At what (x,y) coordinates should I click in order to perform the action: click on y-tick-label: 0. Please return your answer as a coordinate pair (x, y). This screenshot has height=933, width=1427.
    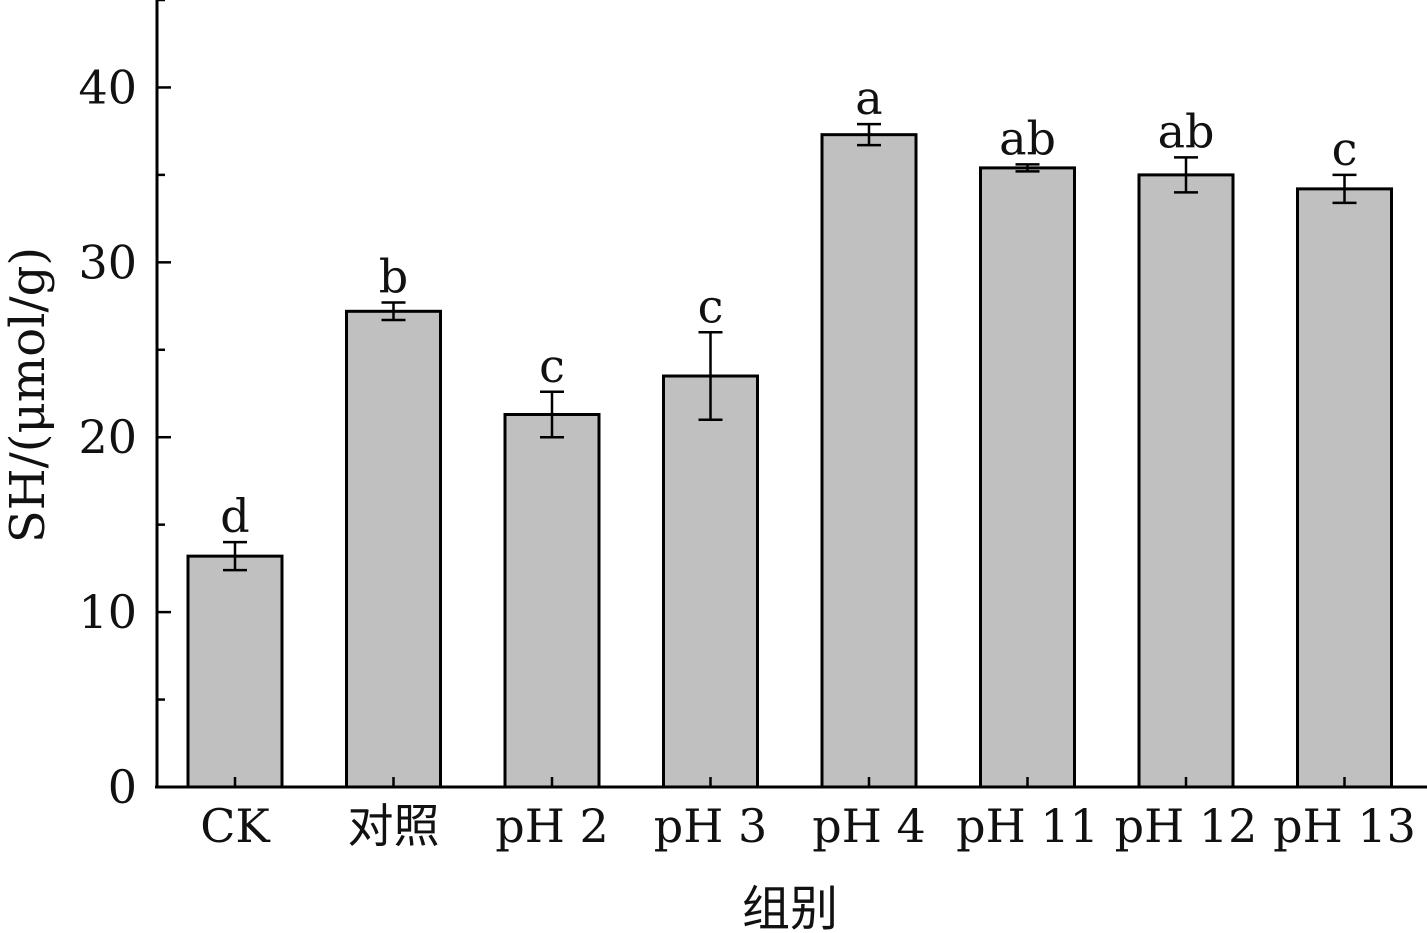
    Looking at the image, I should click on (122, 787).